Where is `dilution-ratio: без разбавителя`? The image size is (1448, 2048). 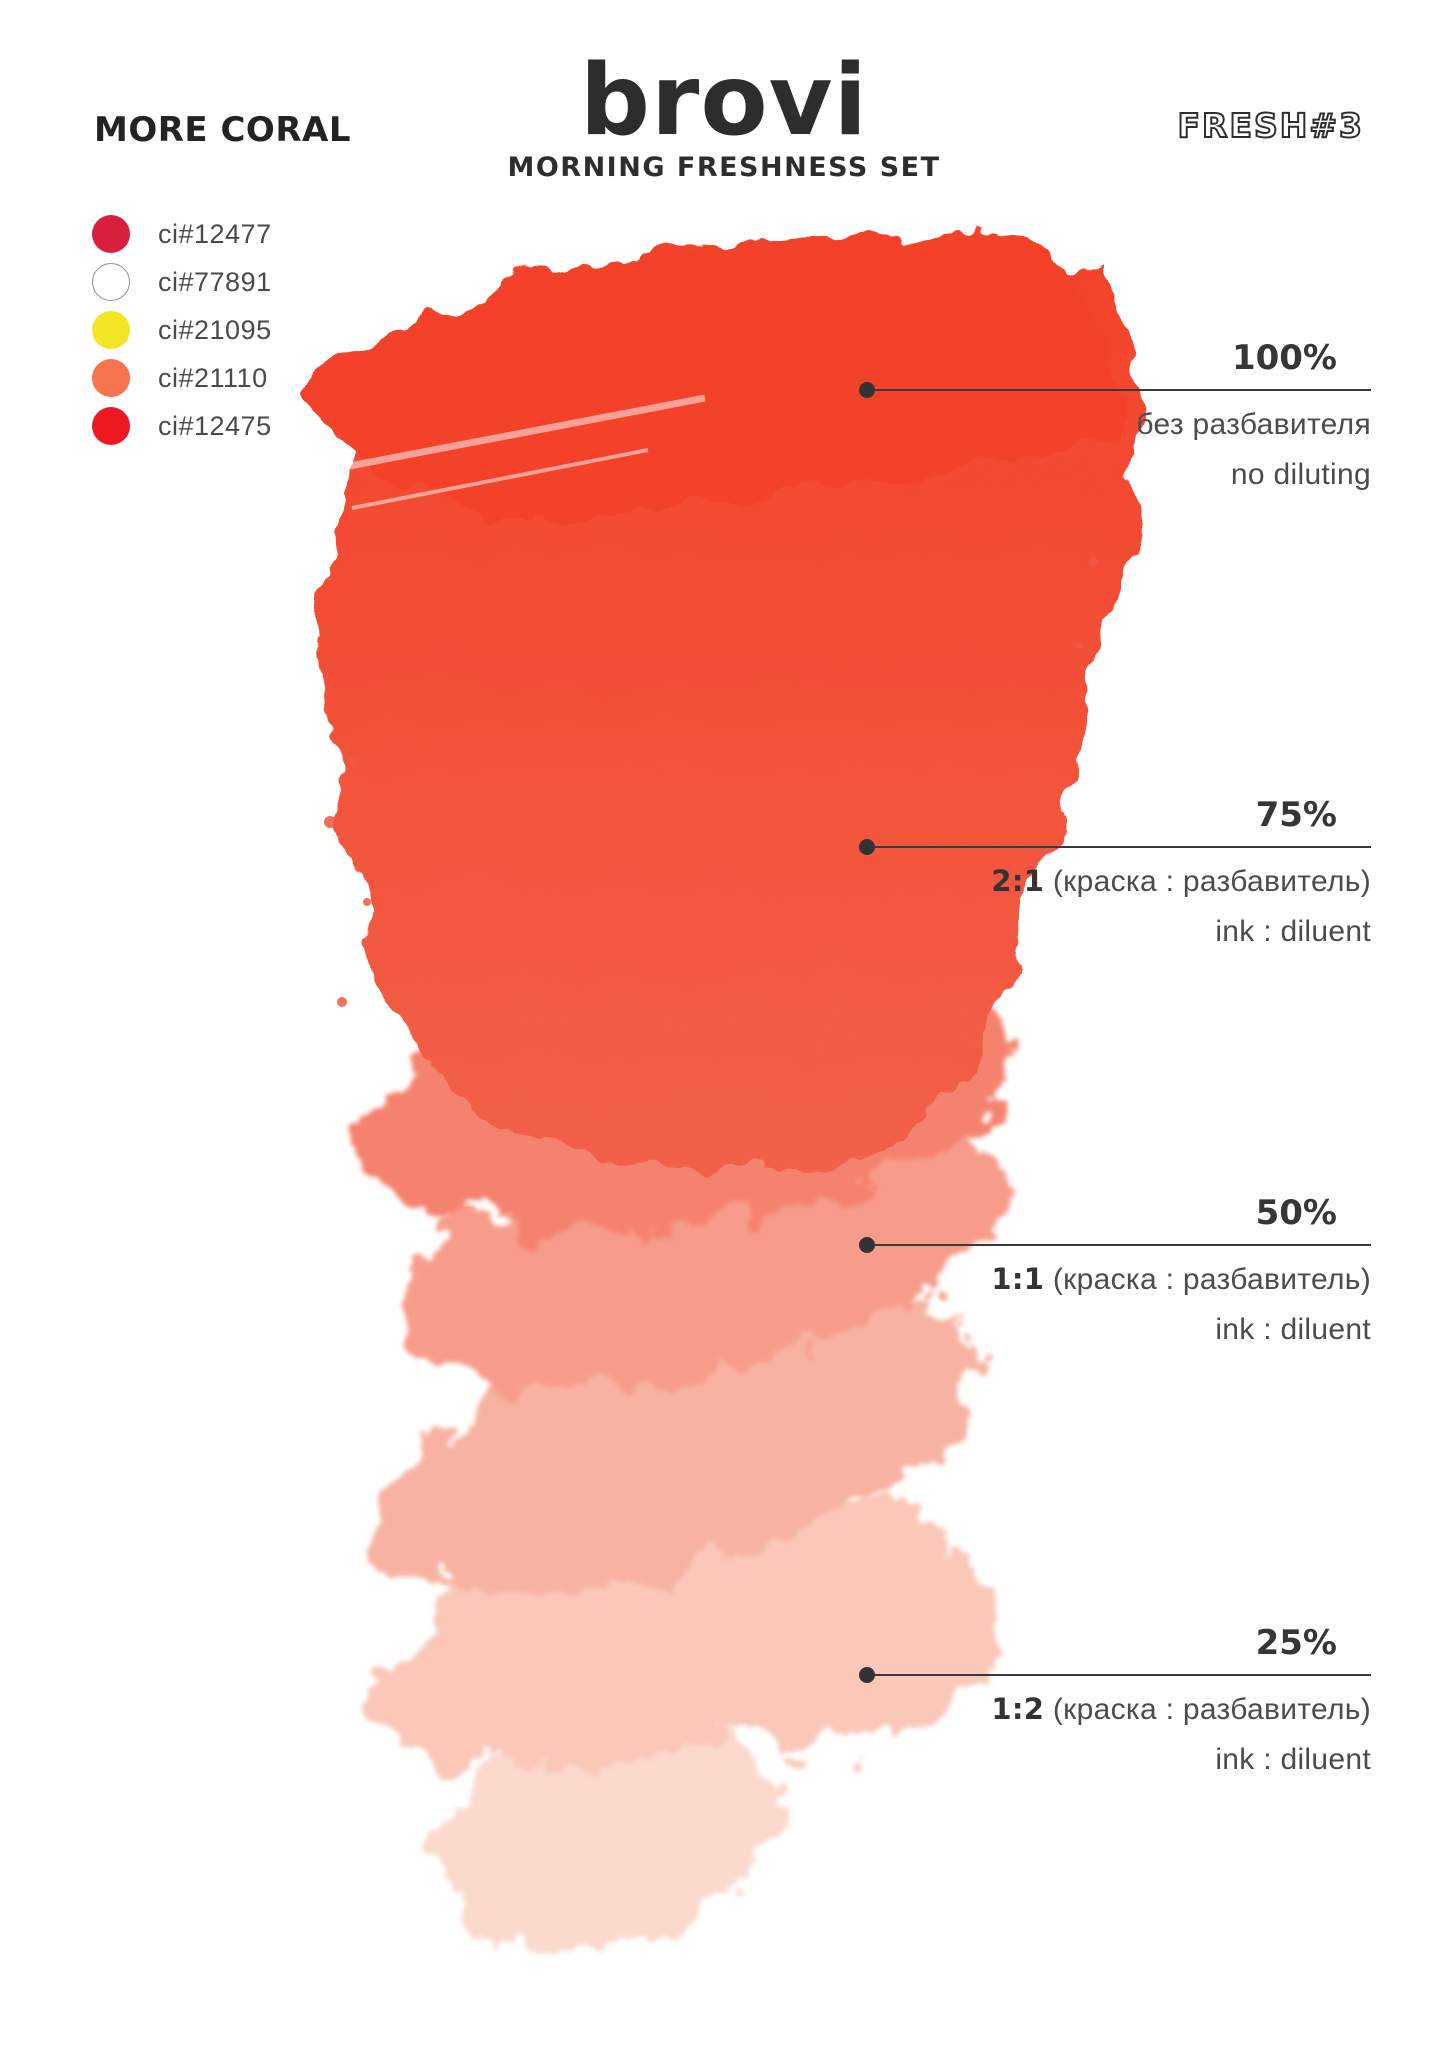
dilution-ratio: без разбавителя is located at coordinates (1253, 424).